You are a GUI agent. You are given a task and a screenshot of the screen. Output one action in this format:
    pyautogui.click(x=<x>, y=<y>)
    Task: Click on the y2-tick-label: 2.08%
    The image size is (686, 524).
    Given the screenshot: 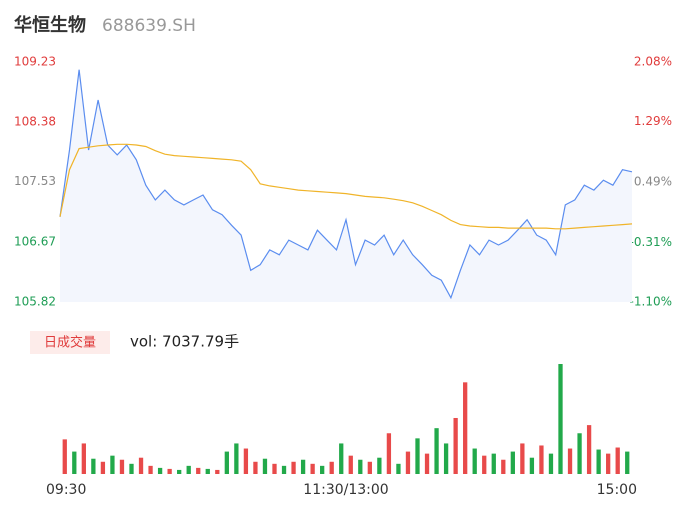 What is the action you would take?
    pyautogui.click(x=653, y=62)
    